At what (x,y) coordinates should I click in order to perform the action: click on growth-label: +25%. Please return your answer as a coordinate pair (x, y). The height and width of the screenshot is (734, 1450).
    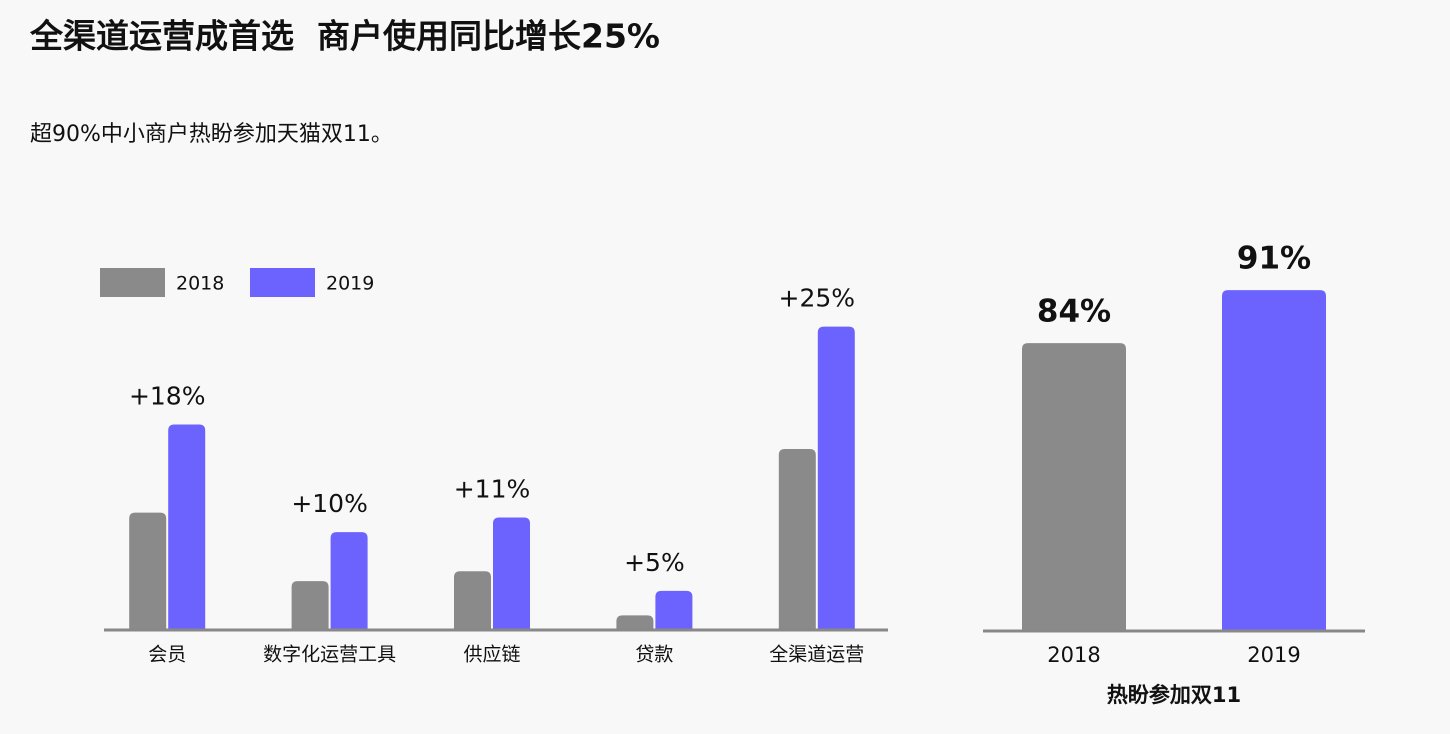
    Looking at the image, I should click on (817, 298).